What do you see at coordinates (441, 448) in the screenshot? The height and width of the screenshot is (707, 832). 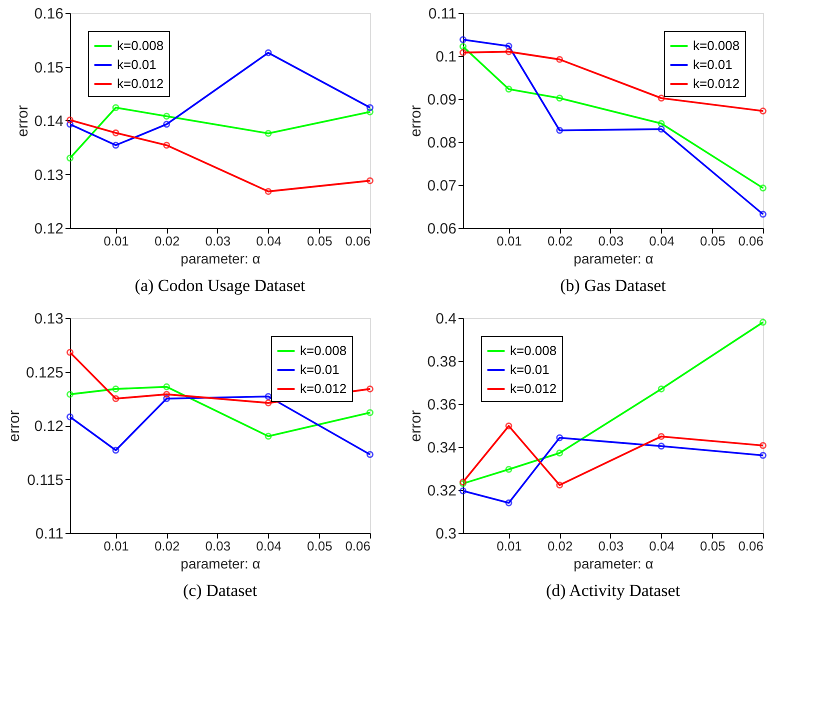 I see `y-tick-label: 0.34` at bounding box center [441, 448].